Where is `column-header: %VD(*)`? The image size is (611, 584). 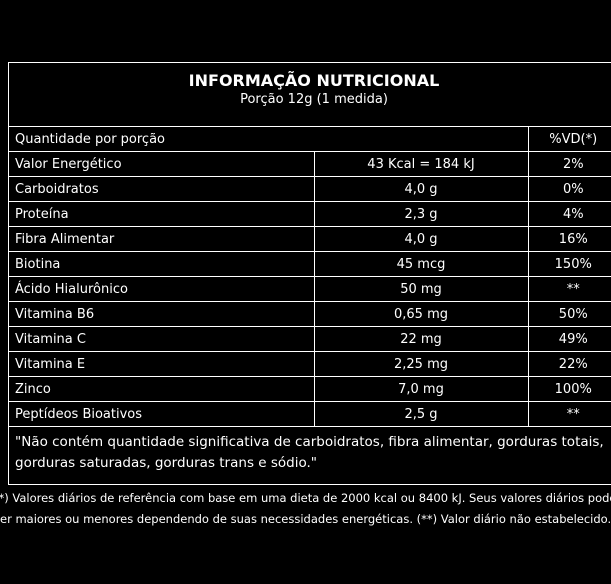
column-header: %VD(*) is located at coordinates (569, 139).